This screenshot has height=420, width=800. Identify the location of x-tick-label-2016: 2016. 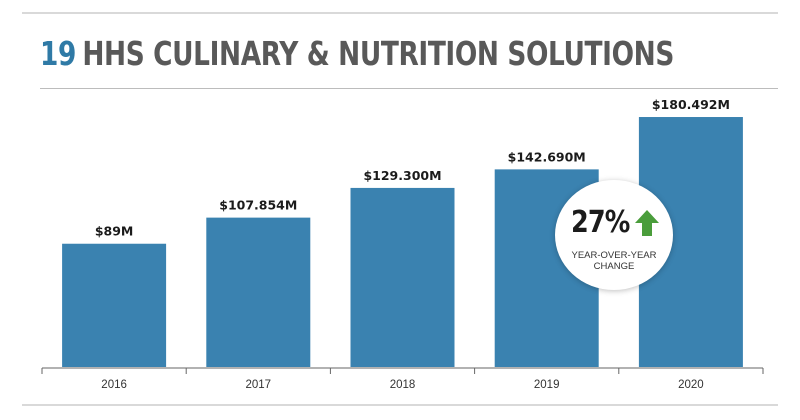
(114, 385).